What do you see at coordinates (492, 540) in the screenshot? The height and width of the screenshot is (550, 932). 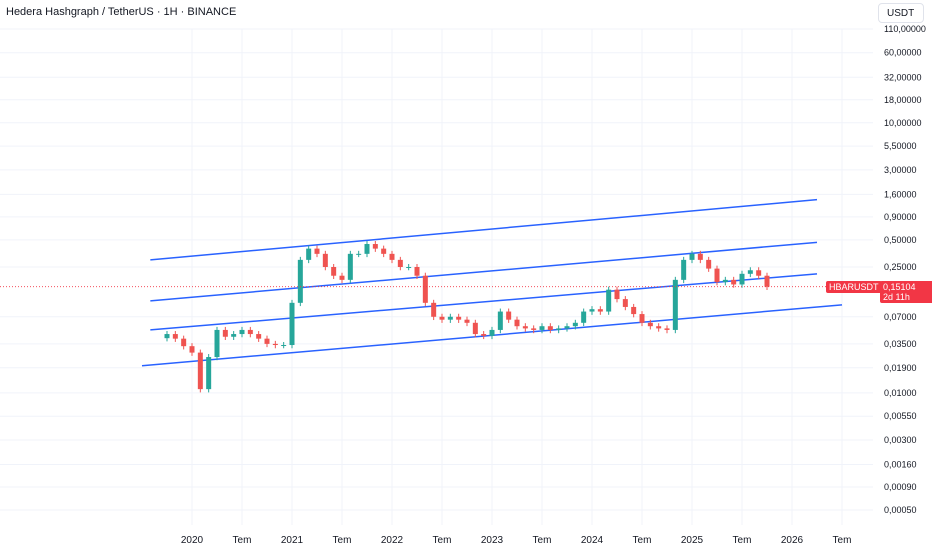 I see `x-tick-label: 2023` at bounding box center [492, 540].